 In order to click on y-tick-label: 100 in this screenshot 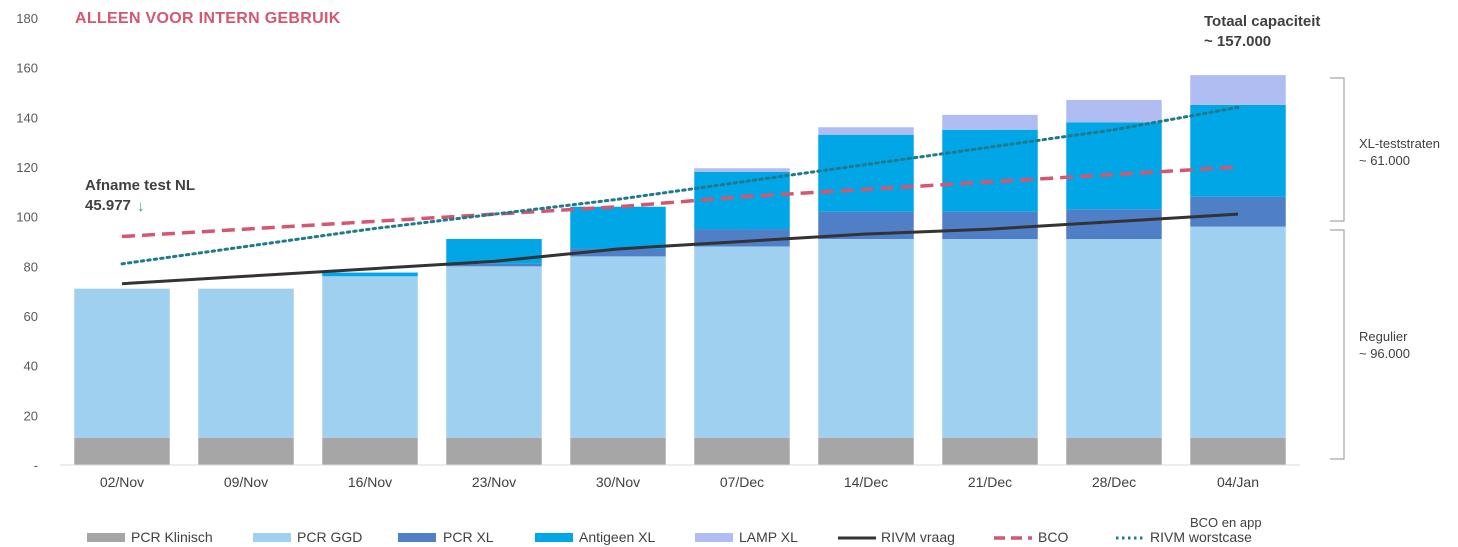, I will do `click(27, 217)`.